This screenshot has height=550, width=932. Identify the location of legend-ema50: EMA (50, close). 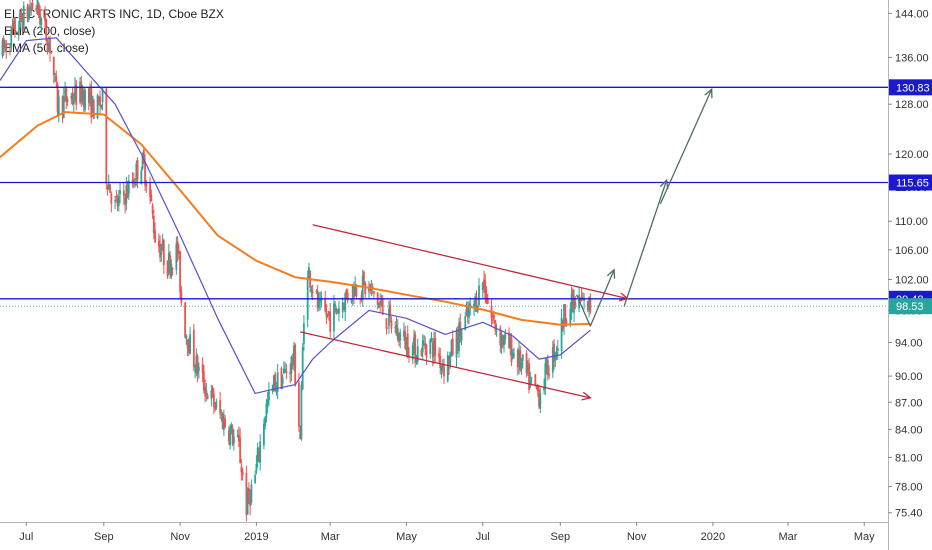
(46, 48).